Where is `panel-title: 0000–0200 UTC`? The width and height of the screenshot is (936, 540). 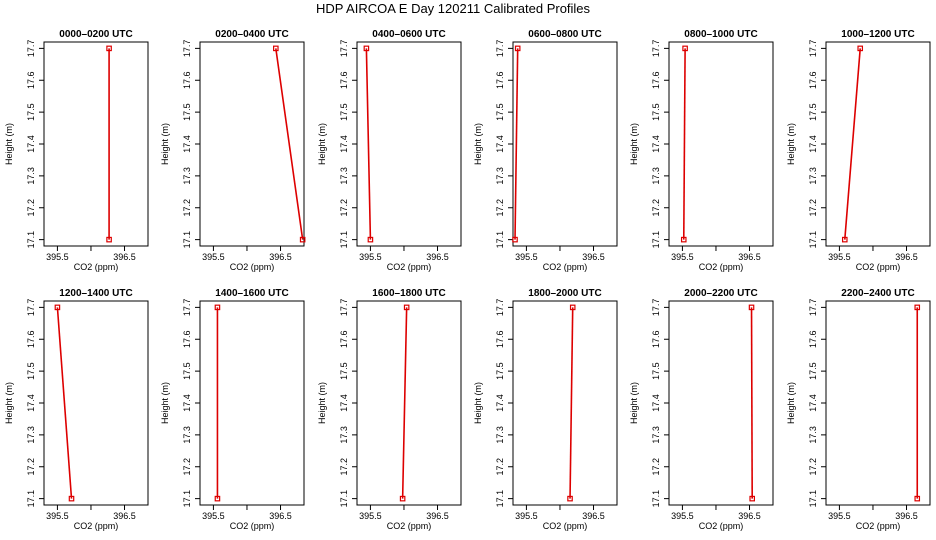 panel-title: 0000–0200 UTC is located at coordinates (95, 34).